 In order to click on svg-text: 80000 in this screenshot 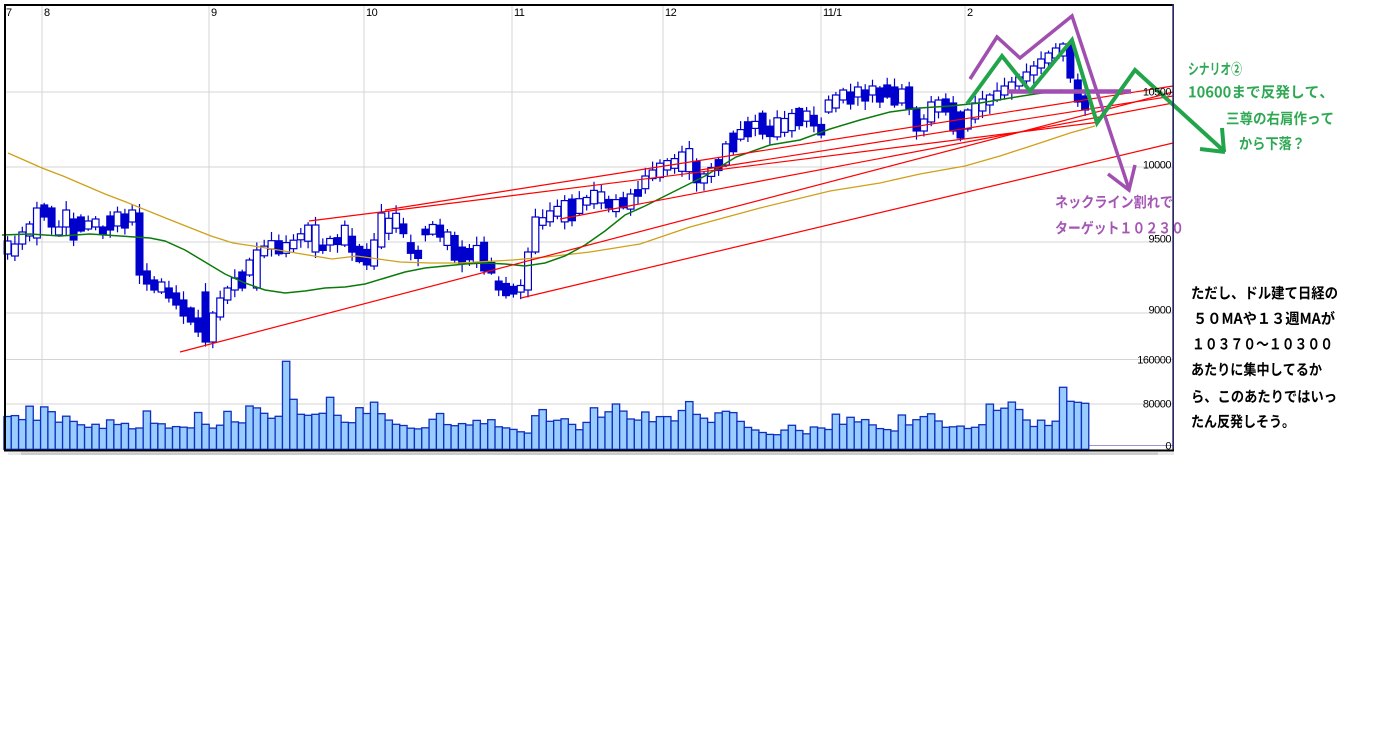, I will do `click(1157, 405)`.